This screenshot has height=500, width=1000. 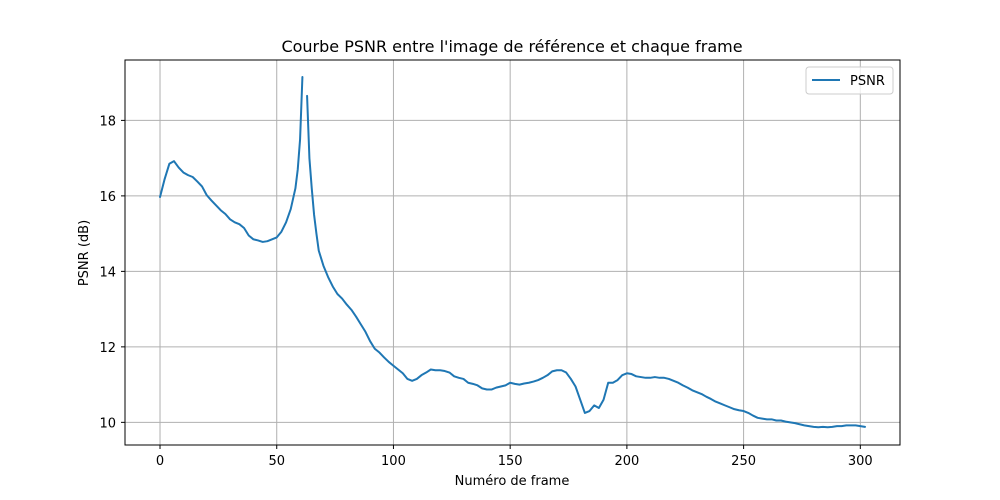 What do you see at coordinates (510, 461) in the screenshot?
I see `x-tick-label: 150` at bounding box center [510, 461].